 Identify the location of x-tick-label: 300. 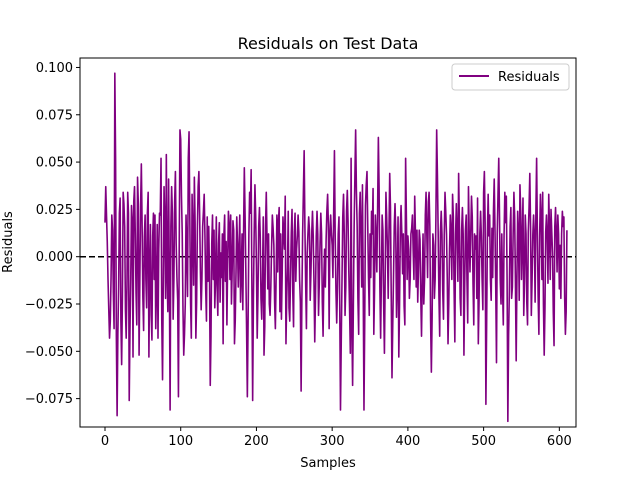
(332, 441).